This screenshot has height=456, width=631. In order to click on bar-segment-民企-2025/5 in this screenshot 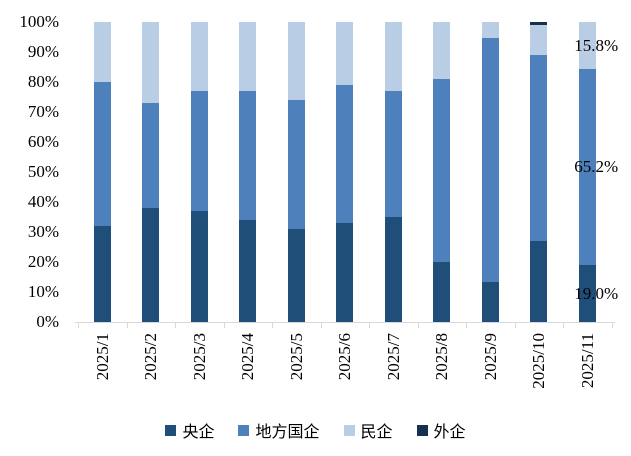, I will do `click(296, 61)`.